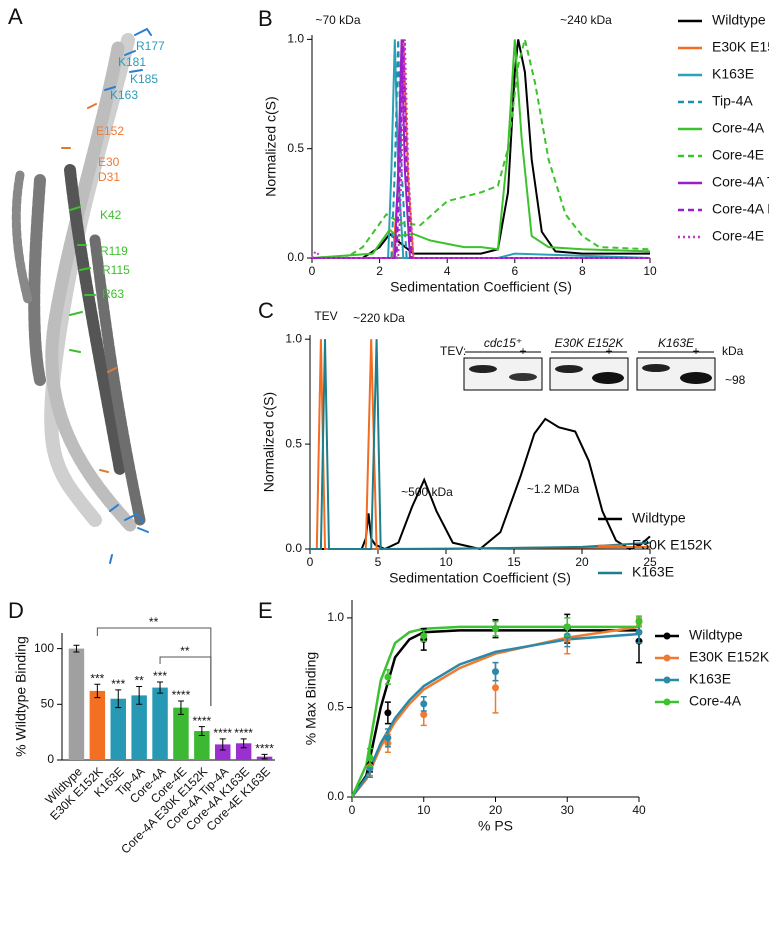 The image size is (769, 929). I want to click on residue-label: E30, so click(109, 162).